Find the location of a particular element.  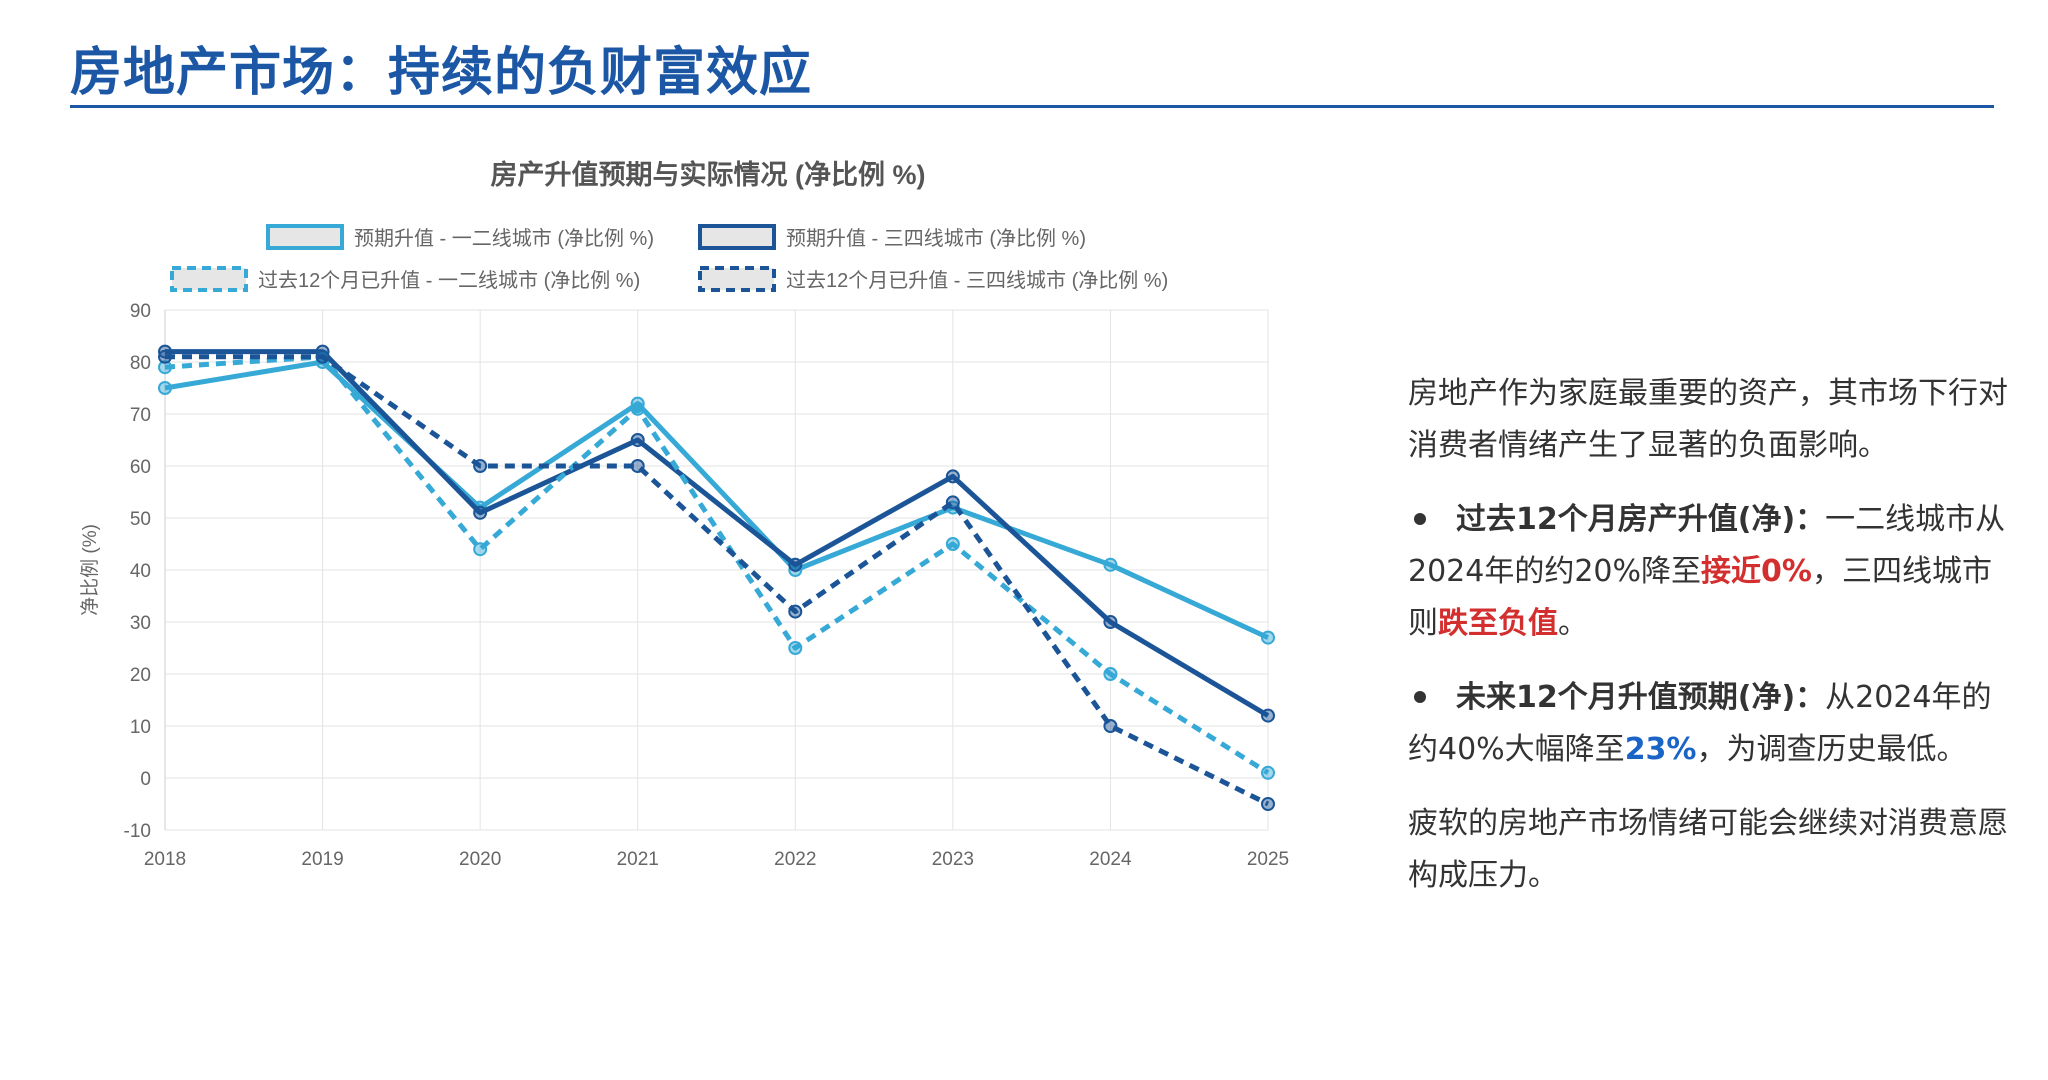

highlight-red: 接近0% is located at coordinates (1756, 571).